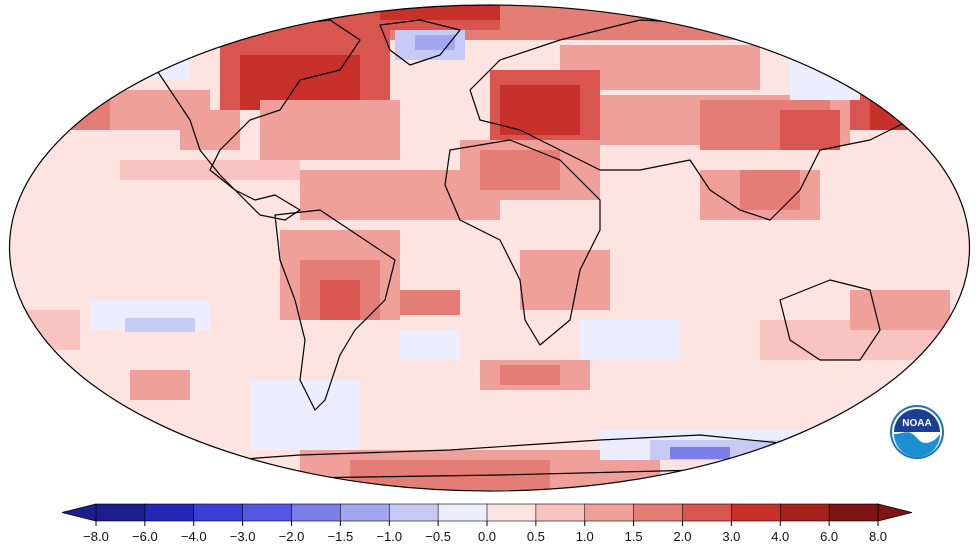 The width and height of the screenshot is (979, 557). I want to click on colorbar-tick-label: 1.0, so click(585, 536).